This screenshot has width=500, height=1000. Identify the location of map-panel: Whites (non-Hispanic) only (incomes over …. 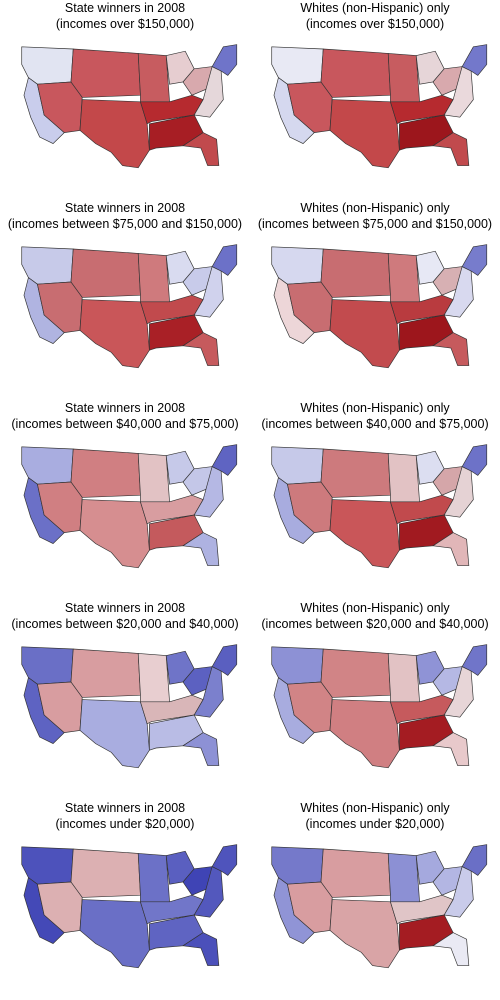
(375, 100).